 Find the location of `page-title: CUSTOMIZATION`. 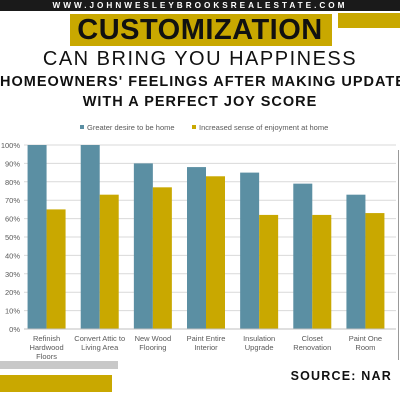

page-title: CUSTOMIZATION is located at coordinates (200, 30).